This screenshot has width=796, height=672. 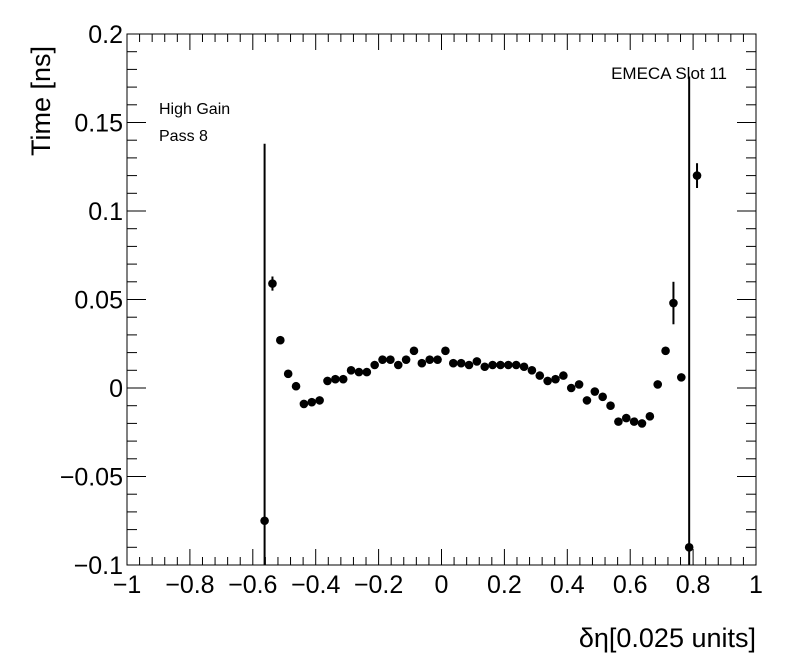 What do you see at coordinates (41, 101) in the screenshot?
I see `y-axis-title: Time [ns]` at bounding box center [41, 101].